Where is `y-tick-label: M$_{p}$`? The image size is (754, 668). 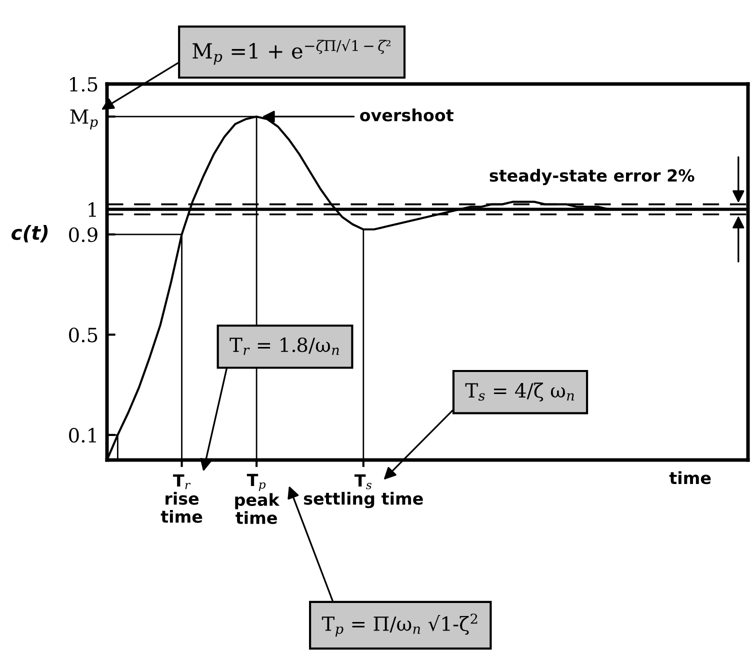 y-tick-label: M$_{p}$ is located at coordinates (84, 119).